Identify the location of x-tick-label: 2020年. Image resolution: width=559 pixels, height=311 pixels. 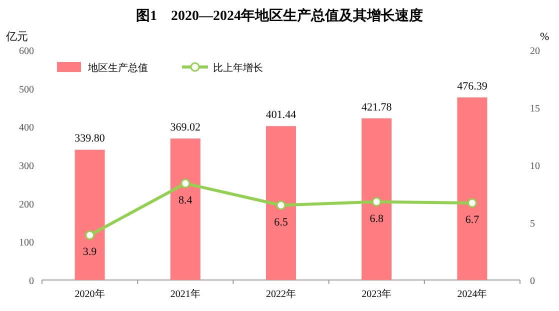
(89, 294).